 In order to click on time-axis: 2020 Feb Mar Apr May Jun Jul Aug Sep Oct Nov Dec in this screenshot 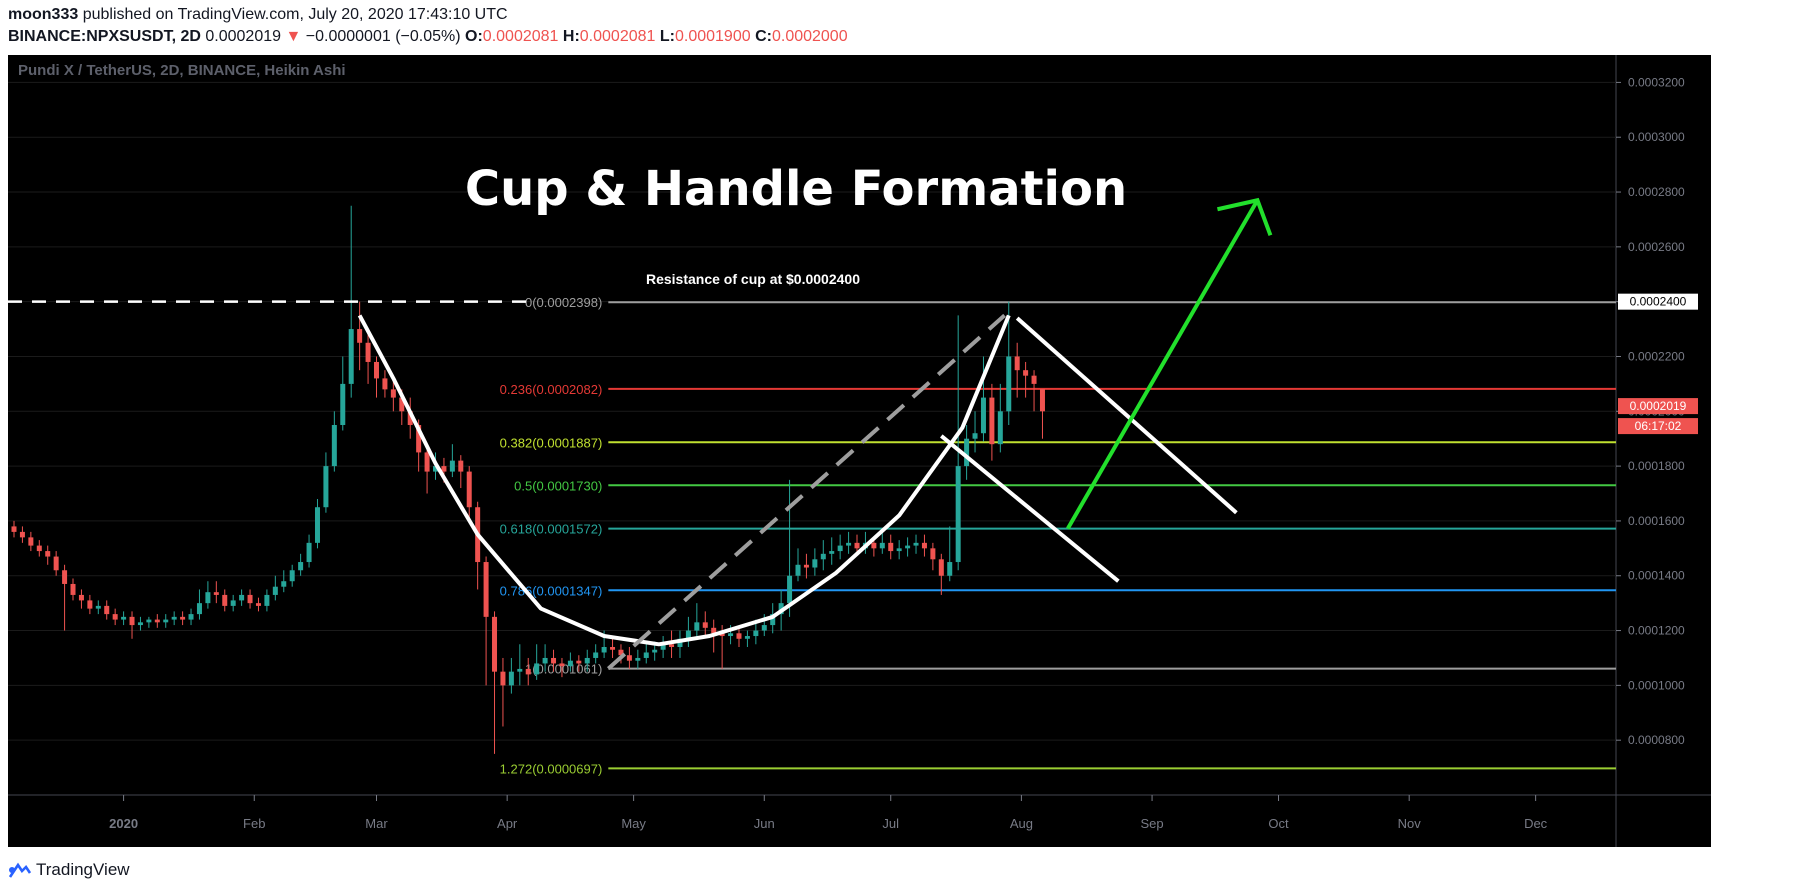, I will do `click(828, 813)`.